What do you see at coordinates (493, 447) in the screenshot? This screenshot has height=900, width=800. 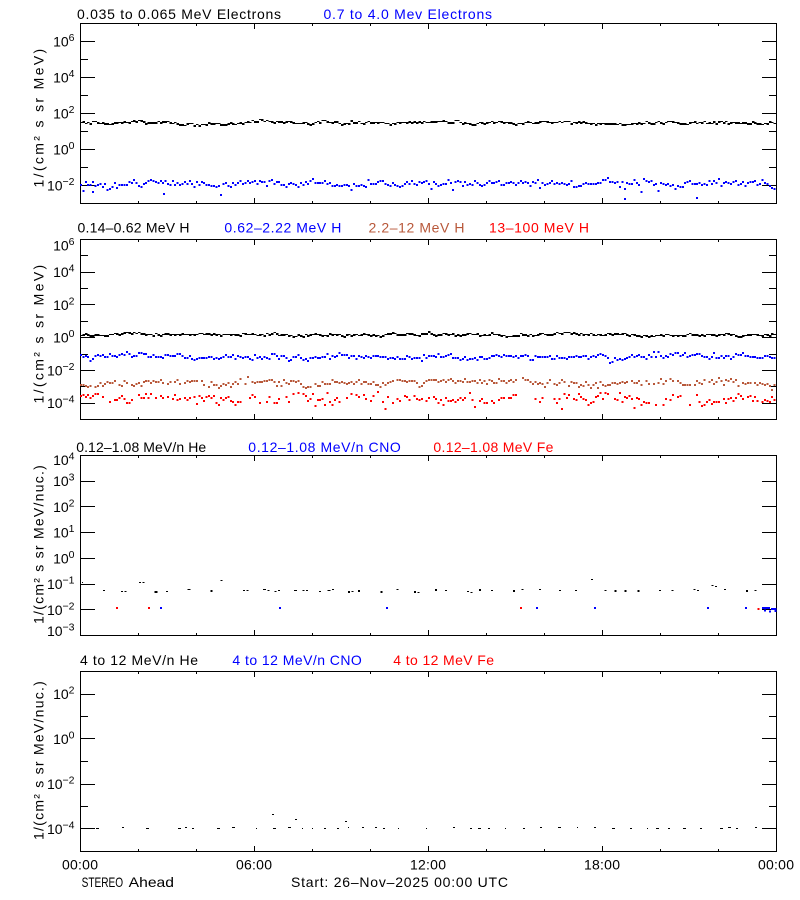 I see `svg-text: 0.12–1.08 MeV Fe` at bounding box center [493, 447].